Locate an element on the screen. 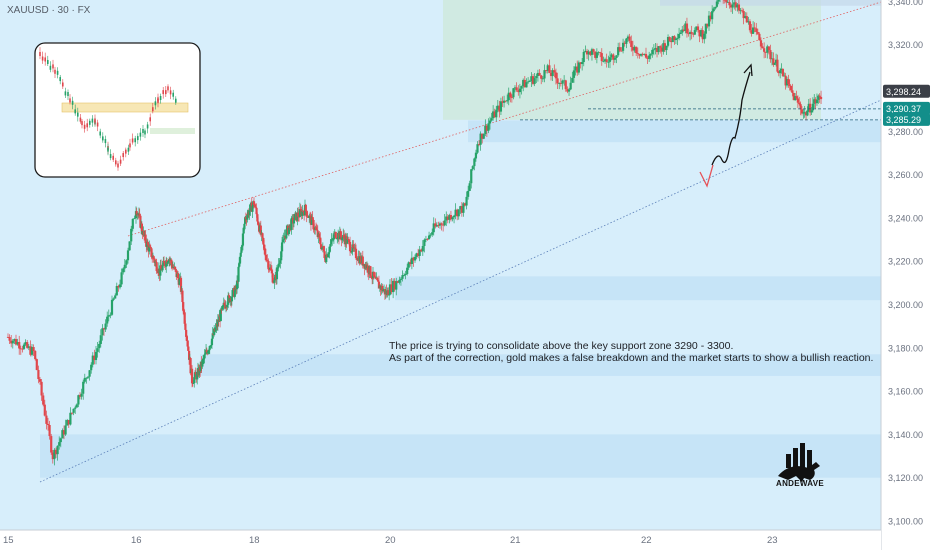 This screenshot has width=932, height=550. price-label-text: 3,290.37 is located at coordinates (903, 109).